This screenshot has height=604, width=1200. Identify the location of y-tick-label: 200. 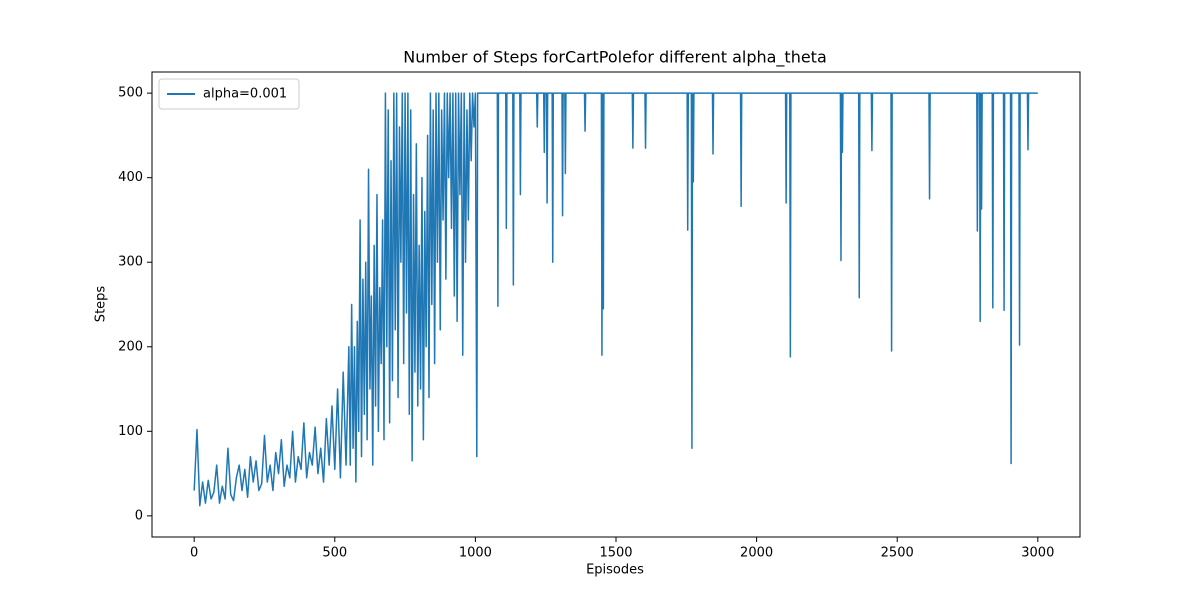
(130, 346).